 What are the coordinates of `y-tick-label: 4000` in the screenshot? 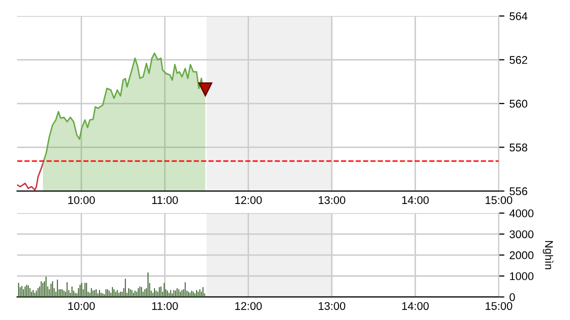 It's located at (521, 213).